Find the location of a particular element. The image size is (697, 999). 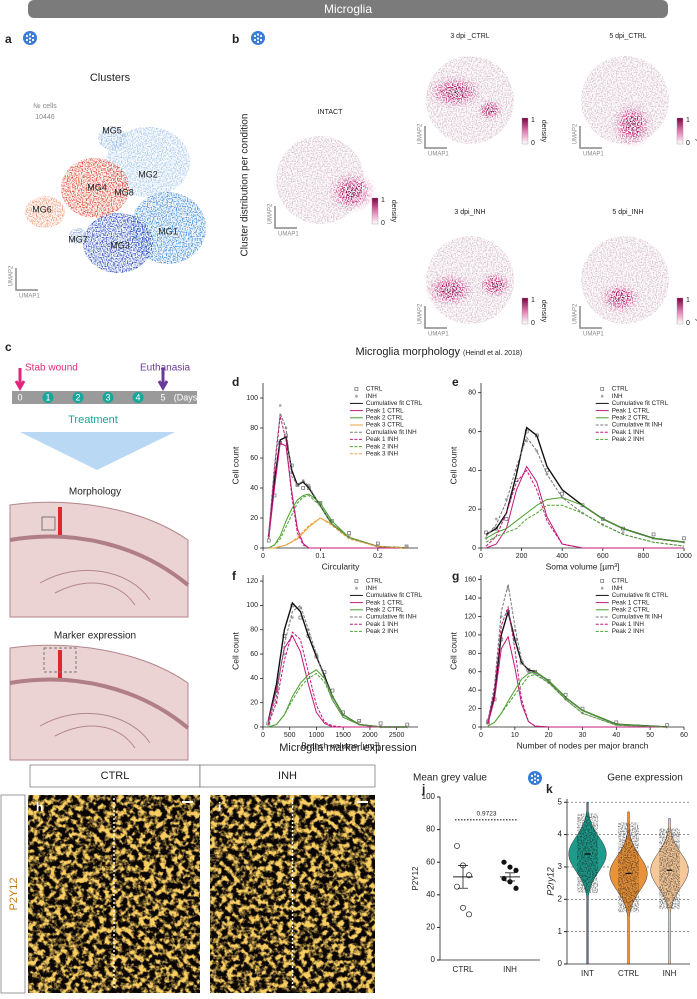

cluster-label: MG3 is located at coordinates (120, 245).